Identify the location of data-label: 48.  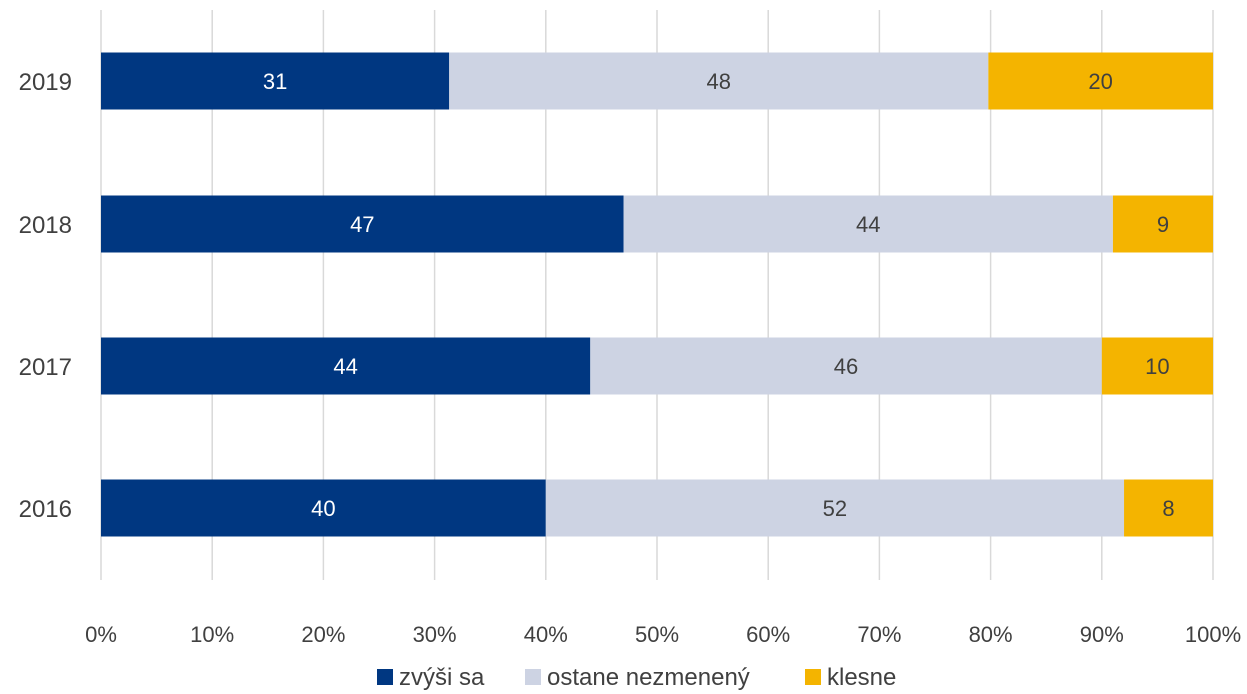
(719, 81).